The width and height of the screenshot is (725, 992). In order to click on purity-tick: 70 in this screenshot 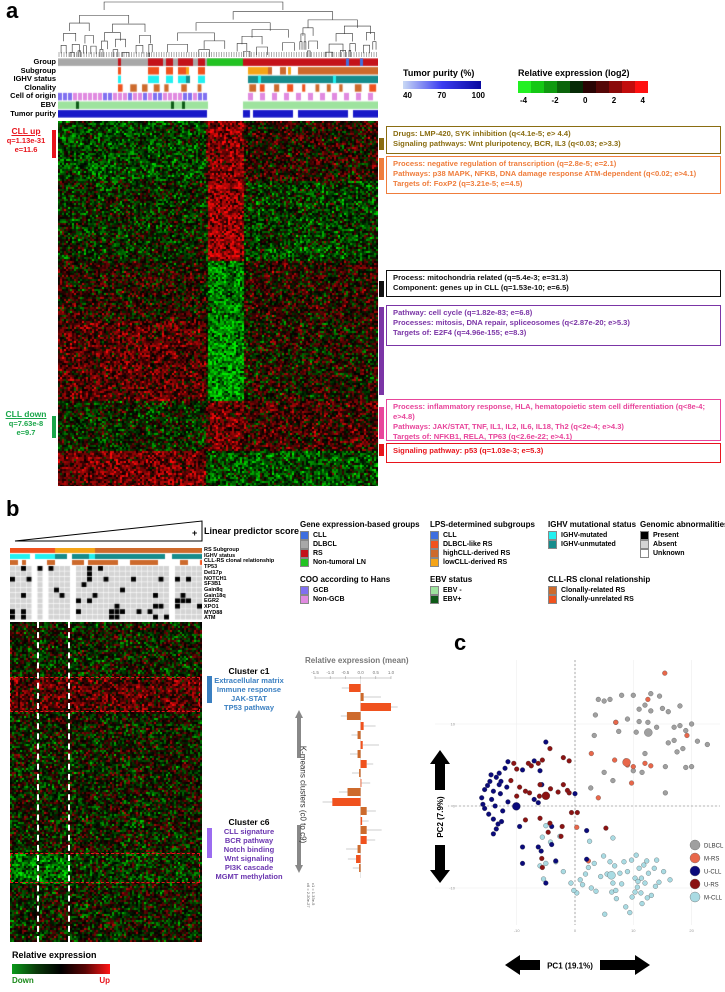, I will do `click(442, 95)`.